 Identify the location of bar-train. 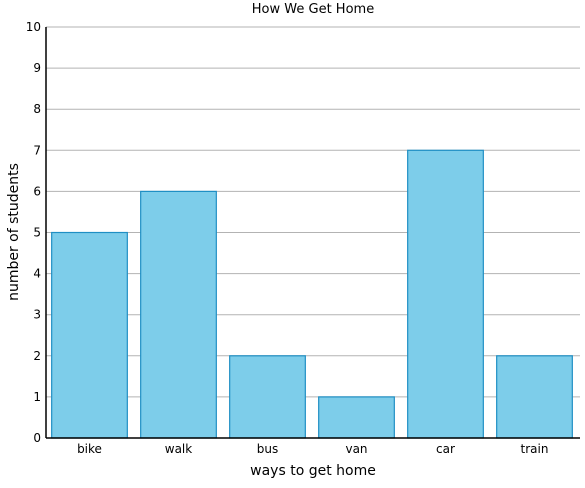
(534, 397).